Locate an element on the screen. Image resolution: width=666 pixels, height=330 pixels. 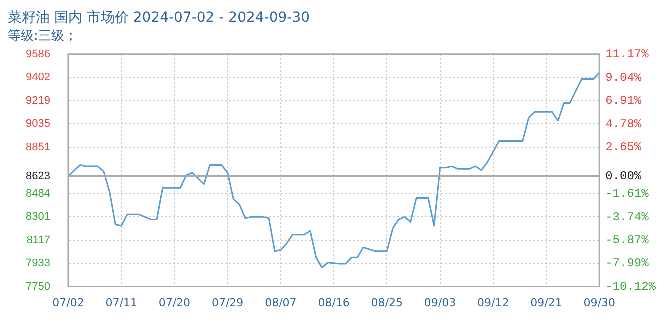
x-tick-label: 08/16 is located at coordinates (334, 303).